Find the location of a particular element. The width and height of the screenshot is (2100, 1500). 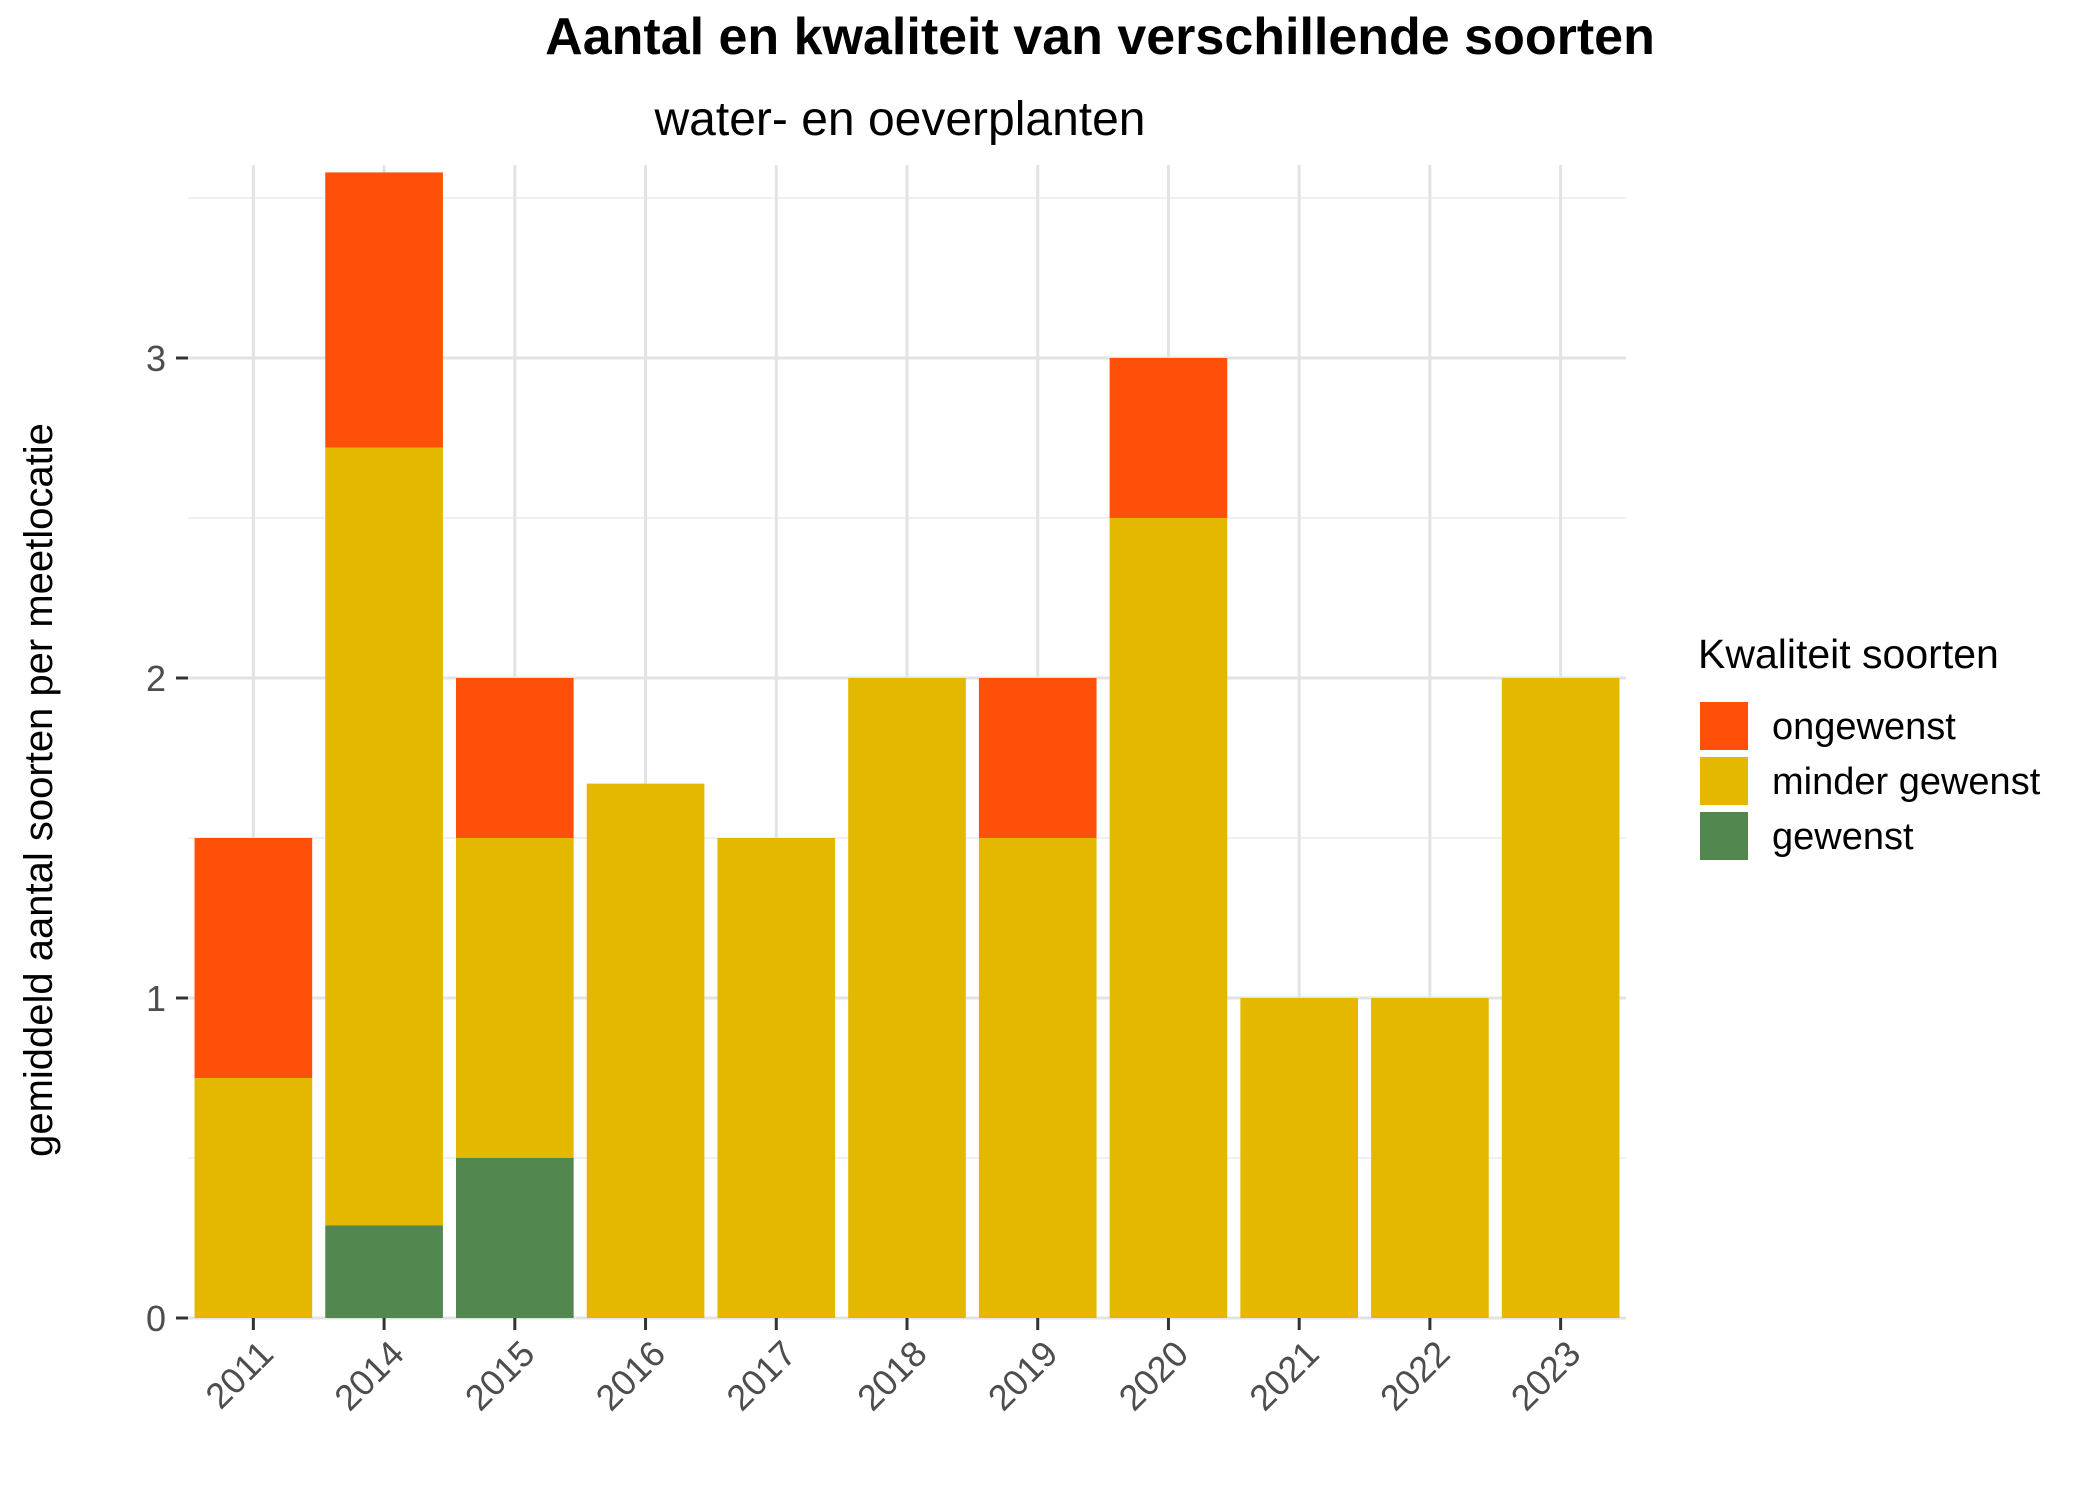

x-tick-label: 2011 is located at coordinates (239, 1375).